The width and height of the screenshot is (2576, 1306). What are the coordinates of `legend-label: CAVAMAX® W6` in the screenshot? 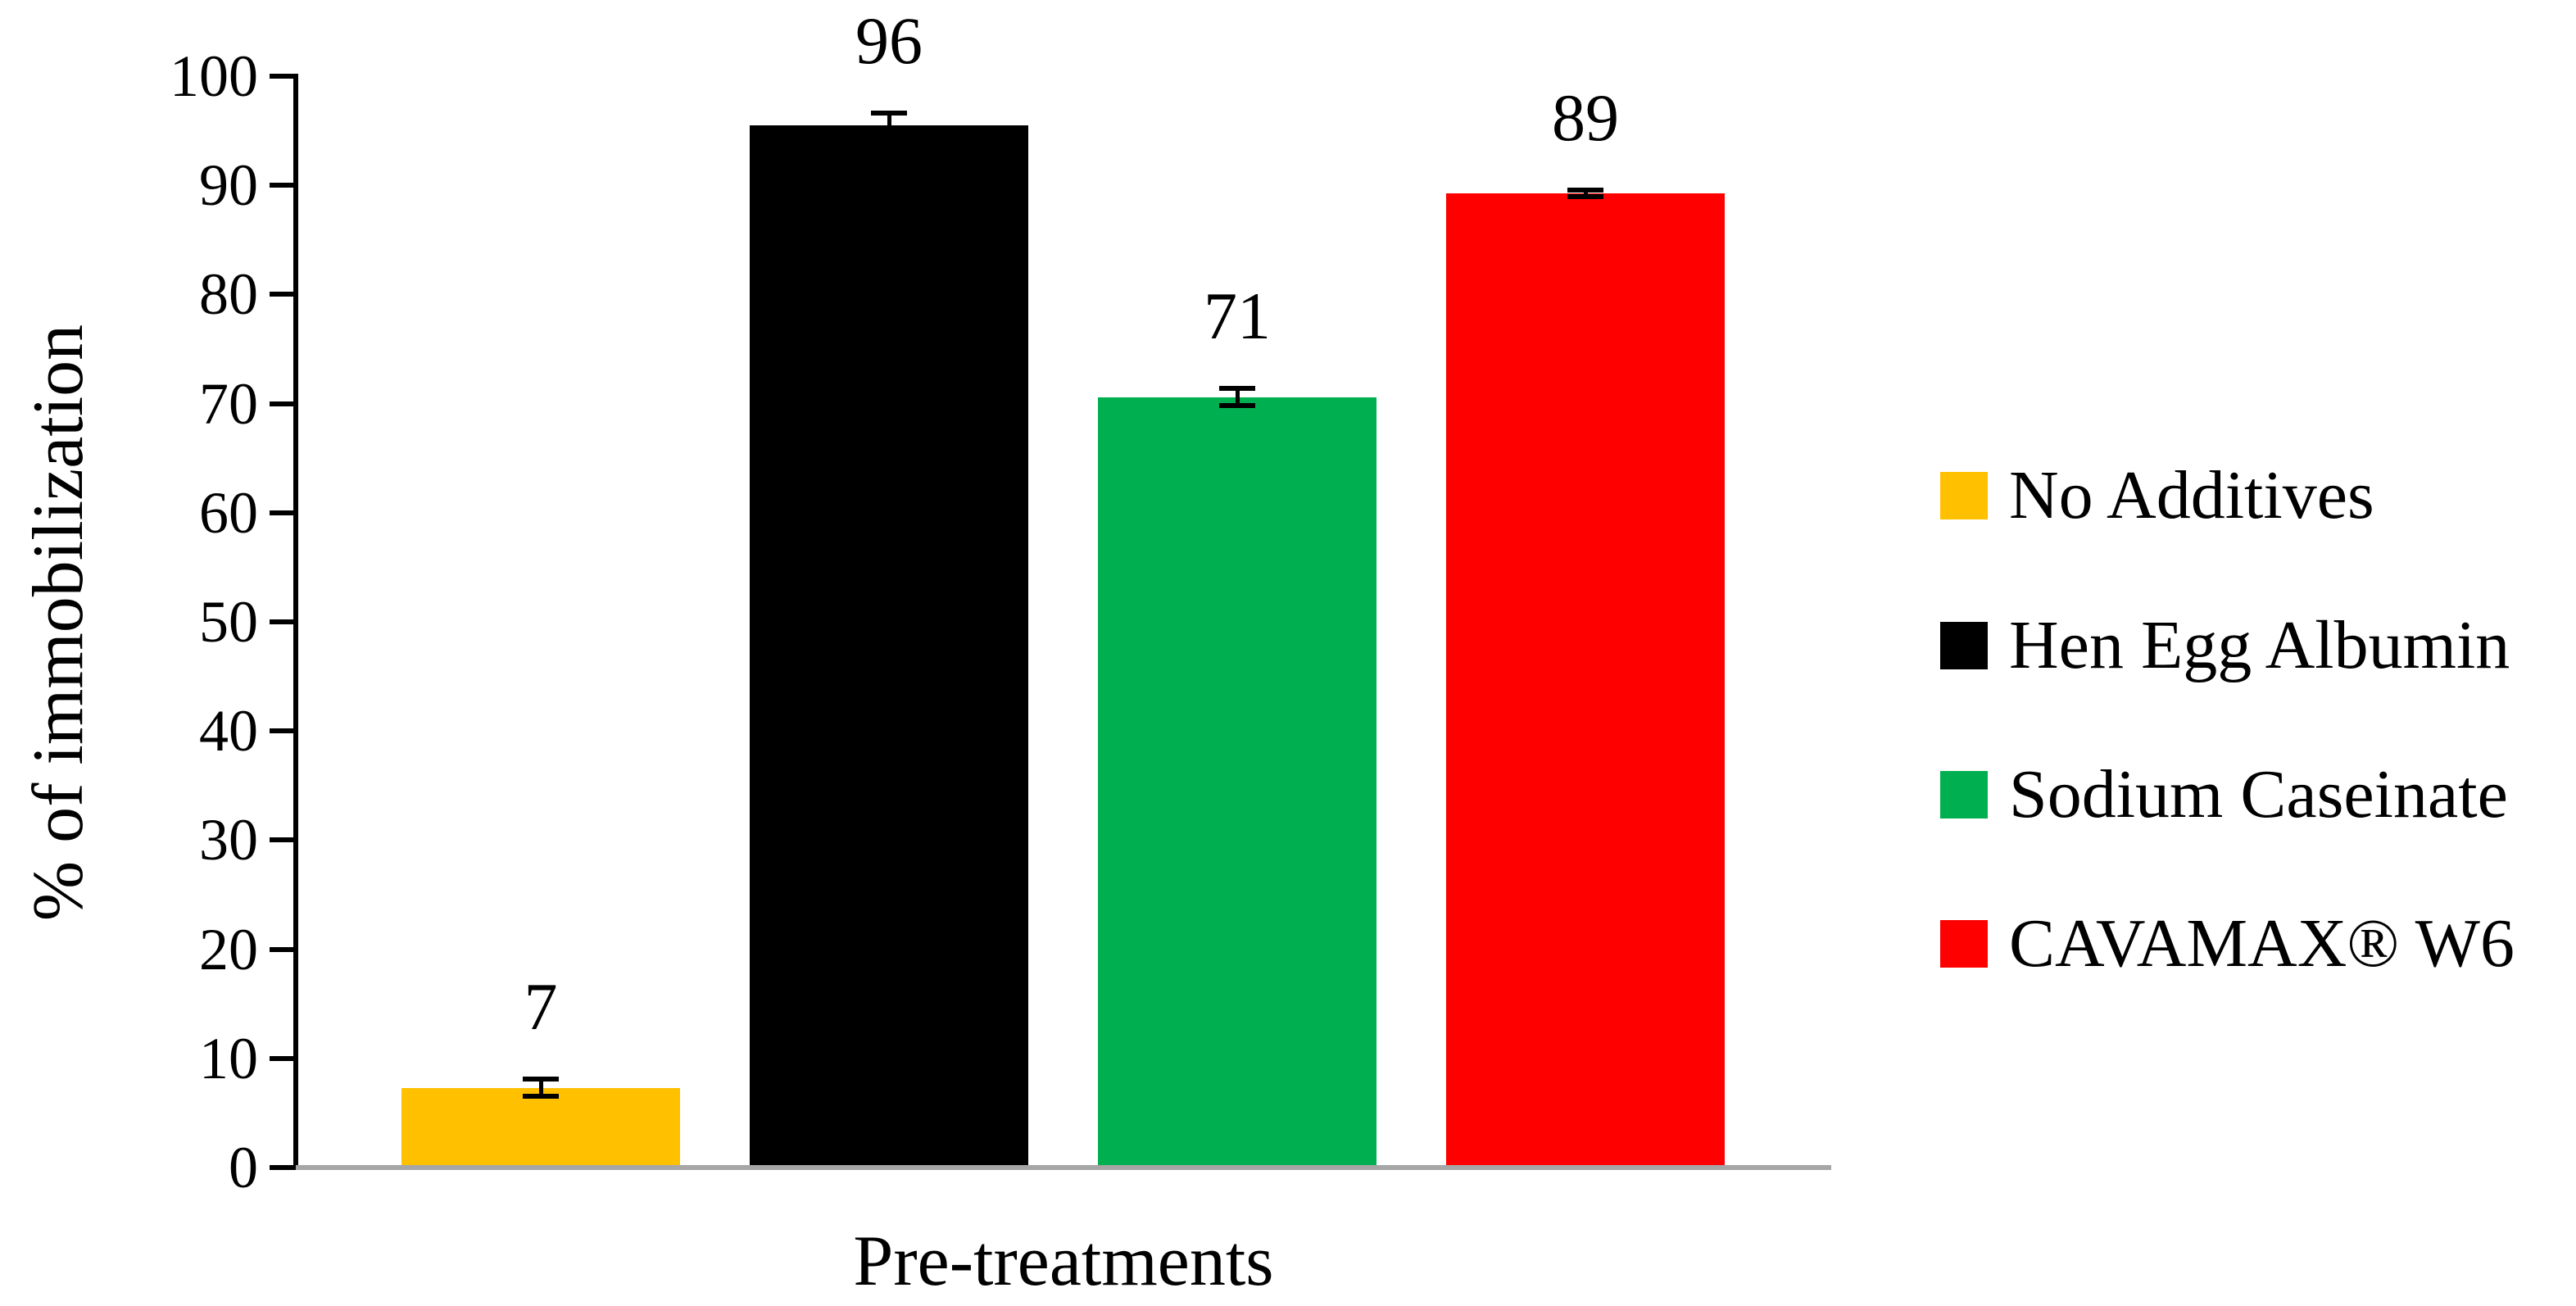 It's located at (2262, 943).